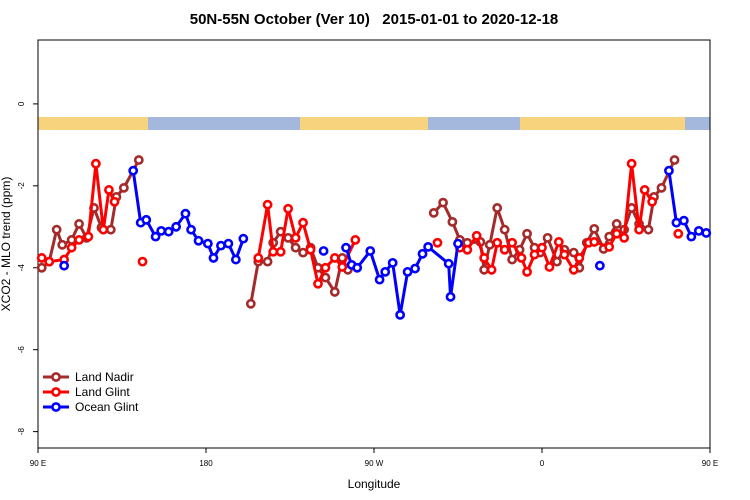 This screenshot has width=750, height=500. I want to click on legend-label: Ocean Glint, so click(107, 407).